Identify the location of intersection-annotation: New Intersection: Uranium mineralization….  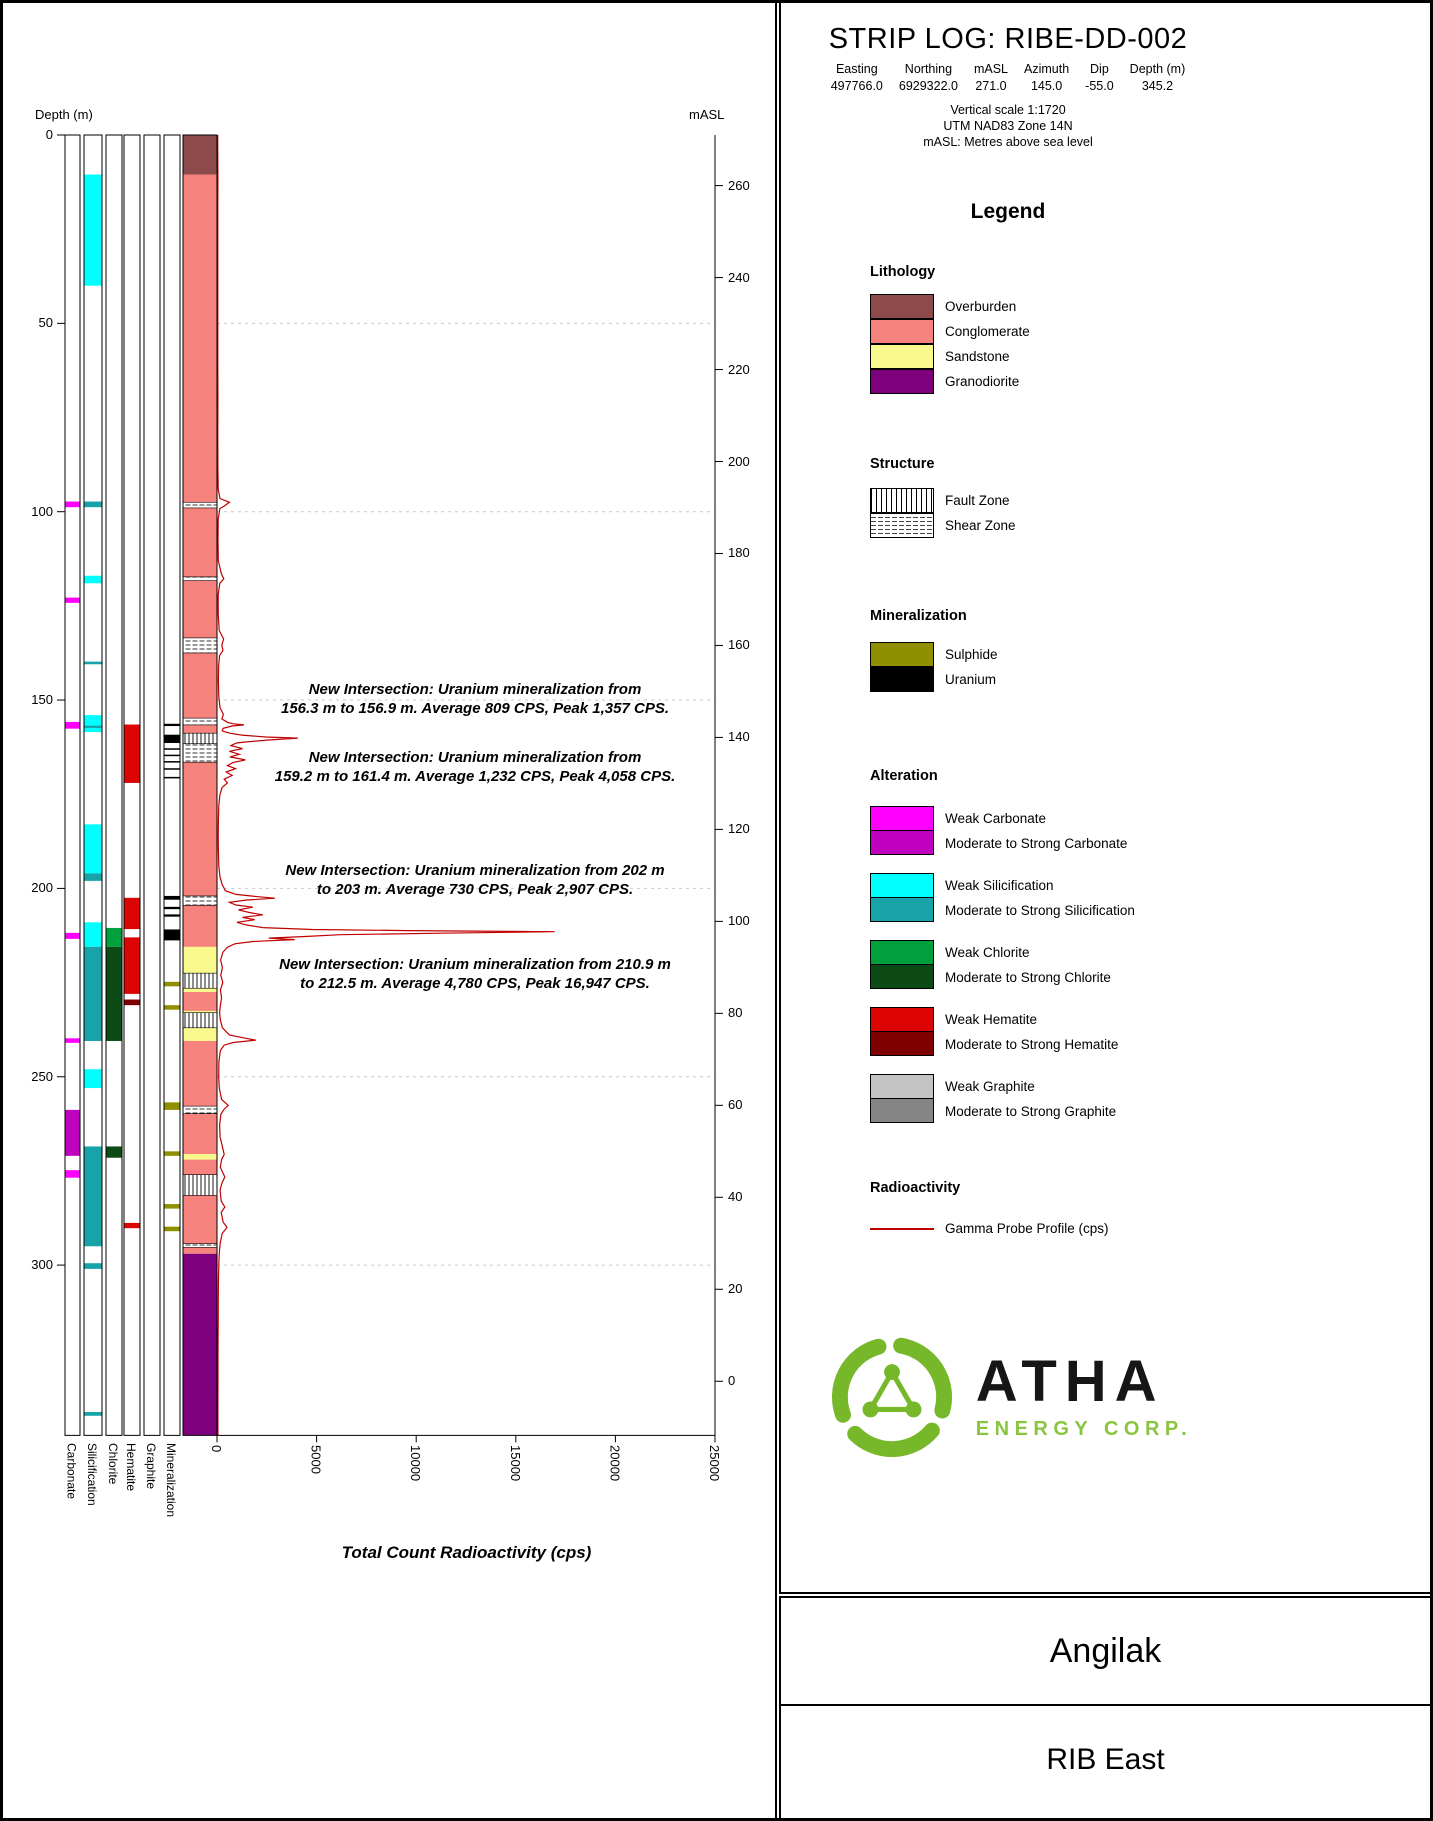
(474, 699).